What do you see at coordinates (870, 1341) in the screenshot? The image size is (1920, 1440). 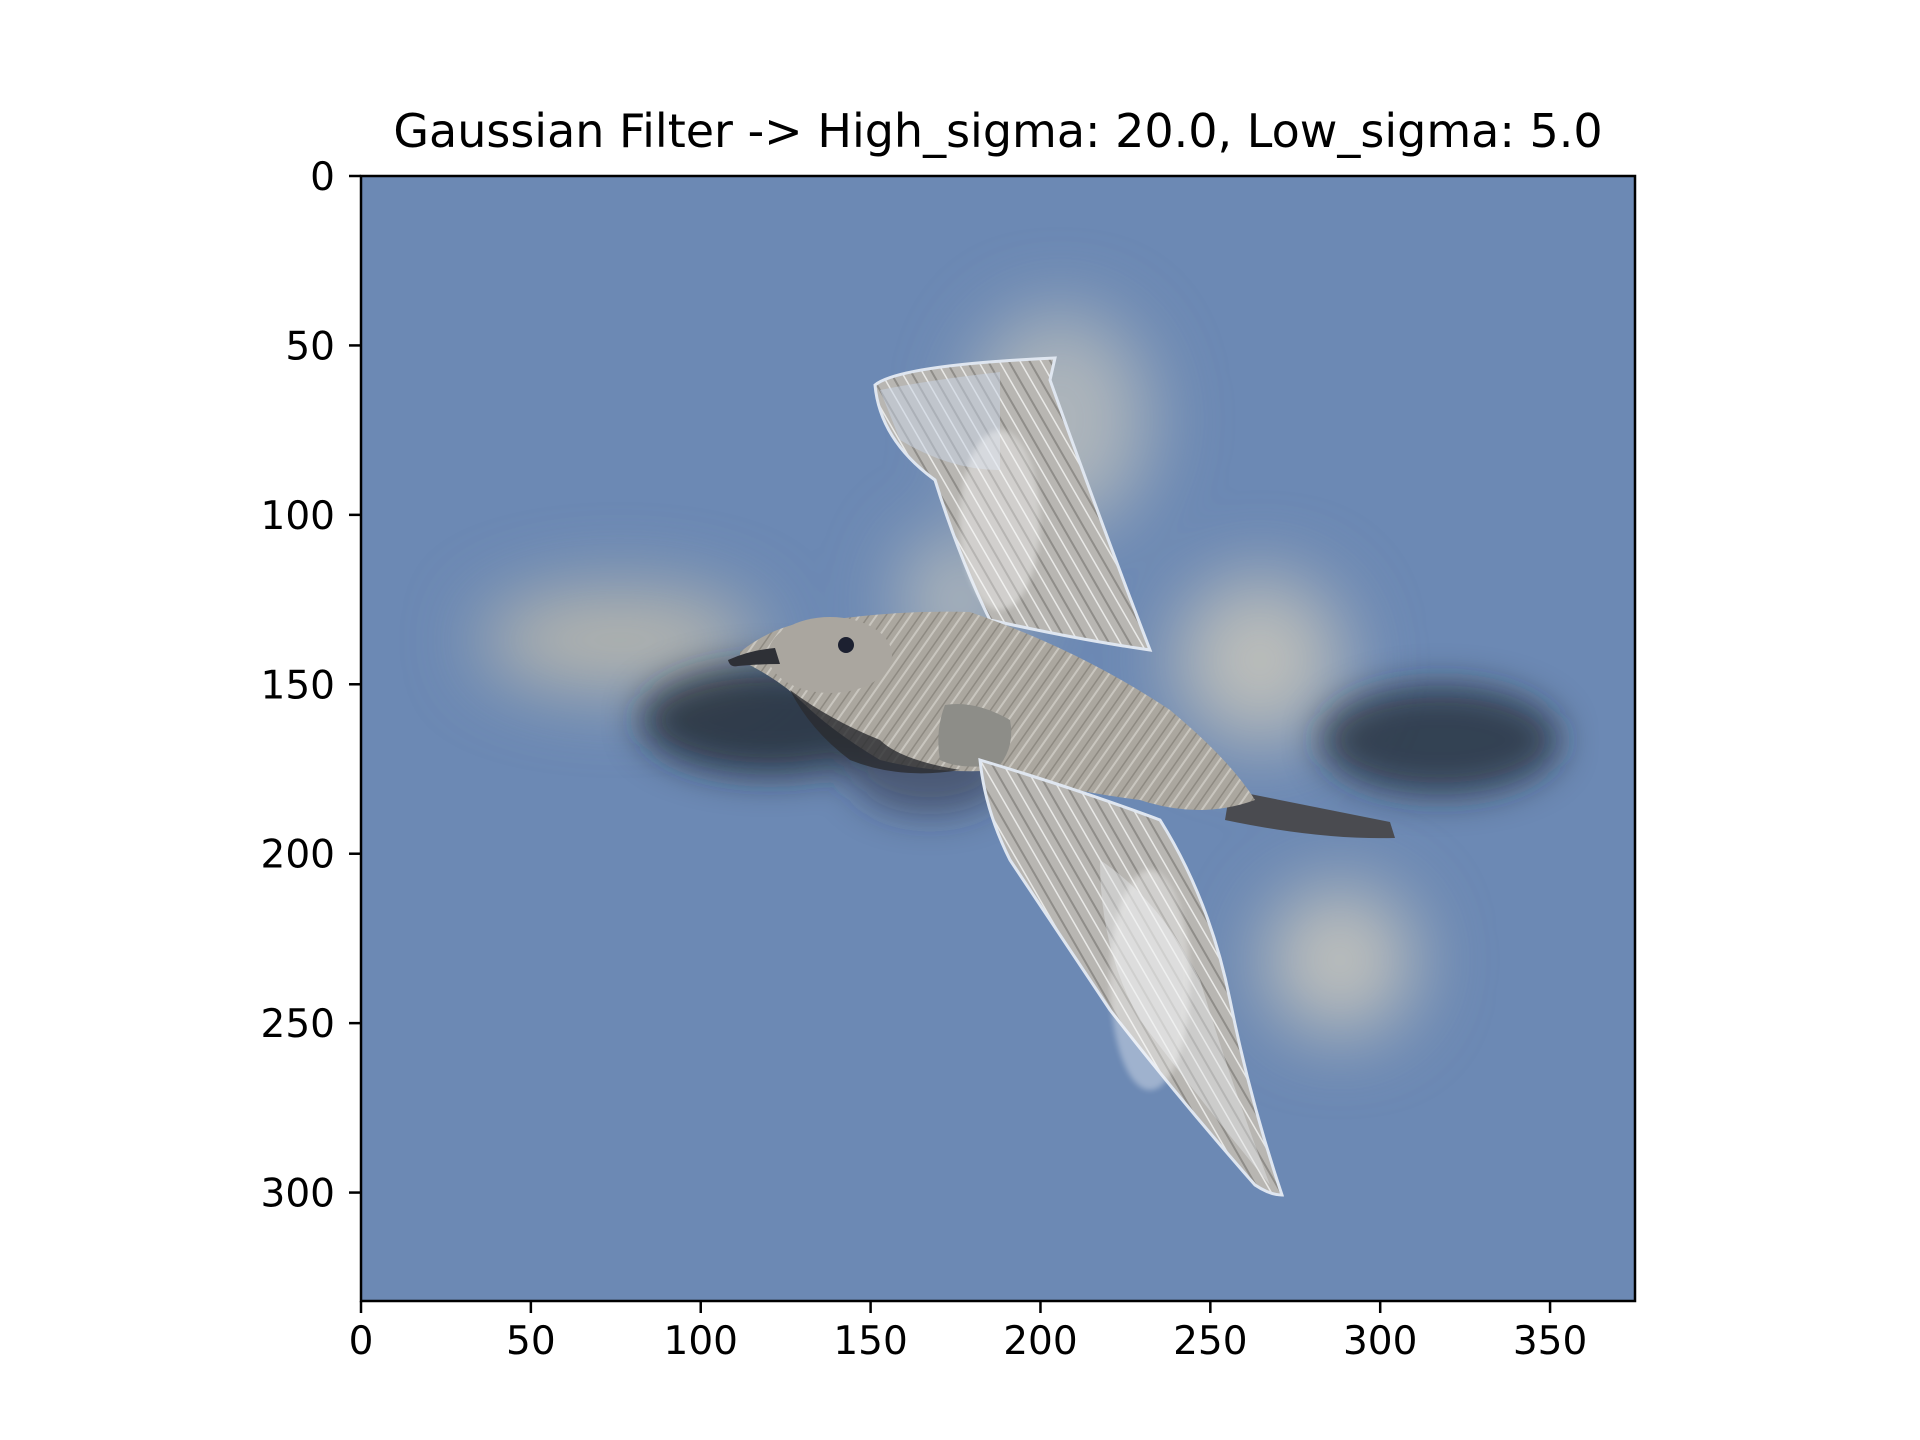 I see `x-tick-label: 150` at bounding box center [870, 1341].